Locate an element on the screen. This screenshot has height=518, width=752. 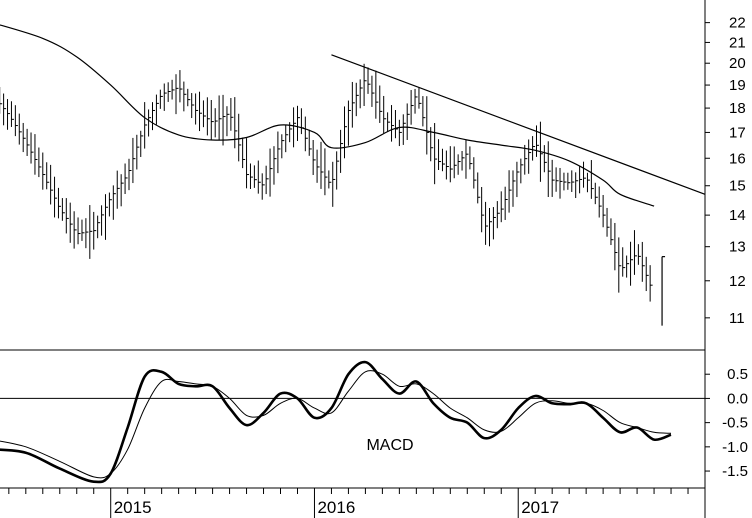
price-tick-label: 18 is located at coordinates (737, 108).